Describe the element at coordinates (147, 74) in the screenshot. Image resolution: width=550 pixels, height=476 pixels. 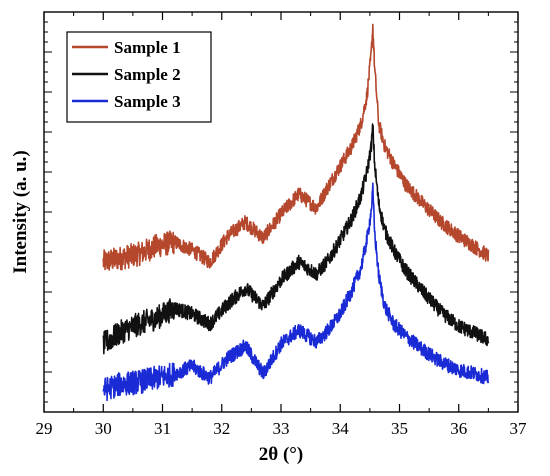
I see `legend-label-2: Sample 2` at that location.